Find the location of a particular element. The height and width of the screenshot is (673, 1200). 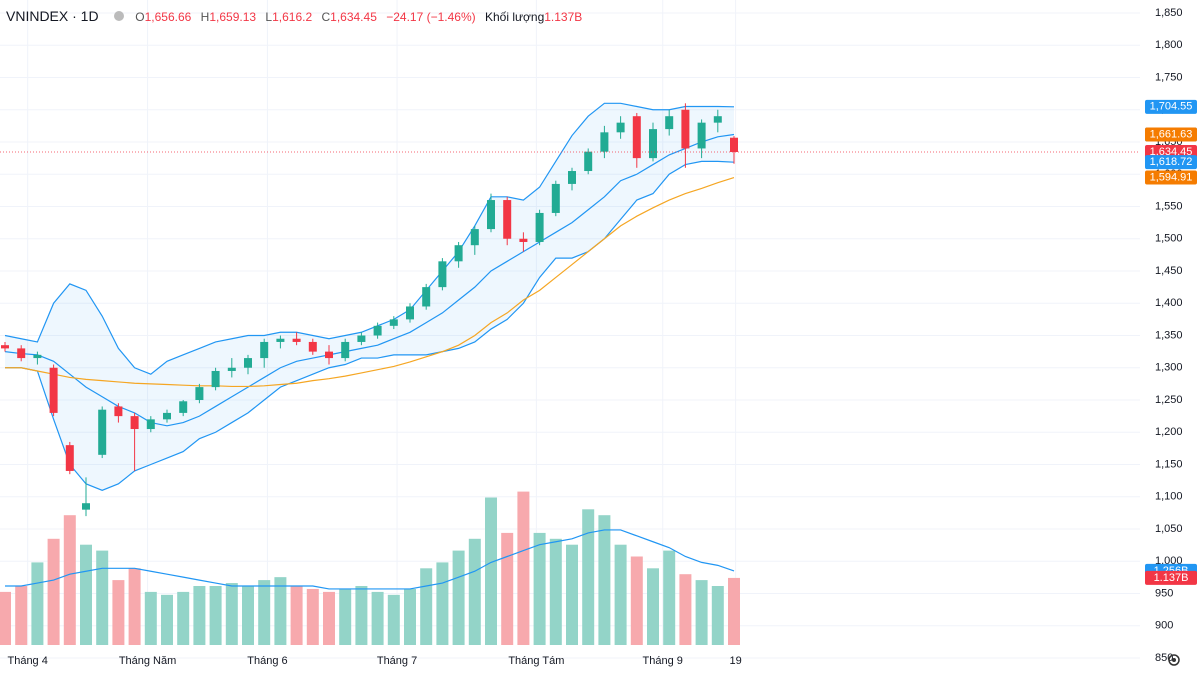

h-label: H is located at coordinates (205, 17).